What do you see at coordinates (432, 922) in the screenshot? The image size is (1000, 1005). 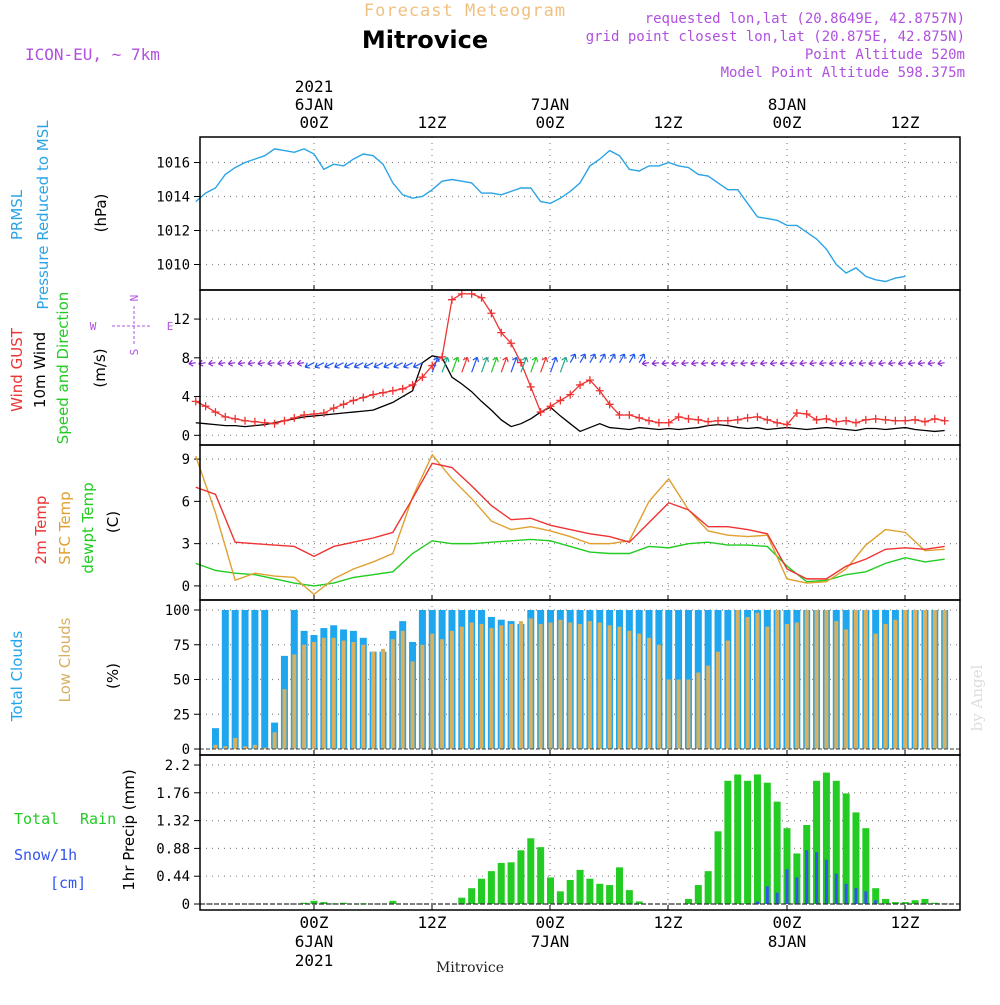 I see `bottom-tick-12z-6: 12Z` at bounding box center [432, 922].